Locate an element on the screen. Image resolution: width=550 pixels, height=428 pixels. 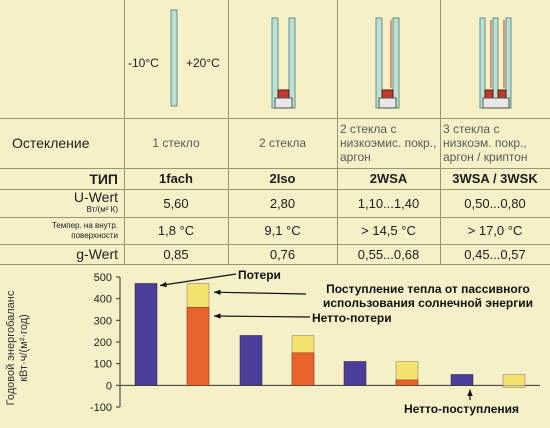
glazing-diagrams is located at coordinates (341, 59).